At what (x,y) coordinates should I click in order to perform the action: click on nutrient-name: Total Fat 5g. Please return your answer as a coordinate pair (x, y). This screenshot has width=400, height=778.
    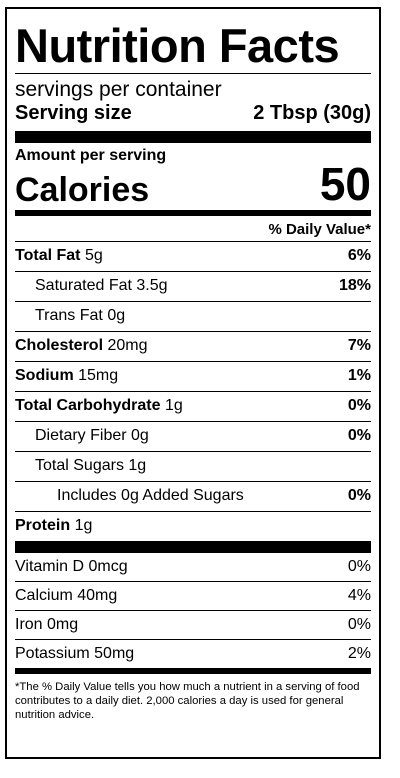
    Looking at the image, I should click on (59, 256).